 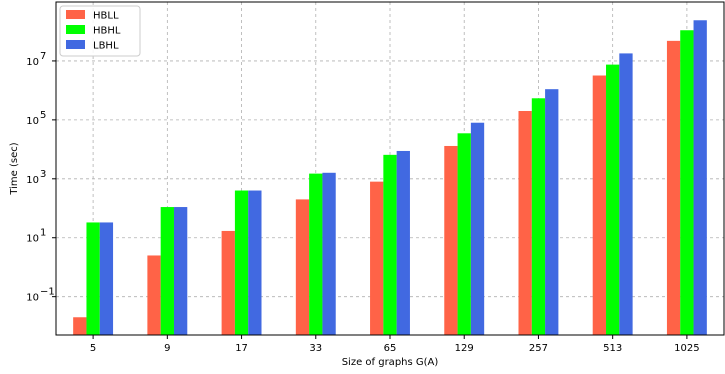 I want to click on x-tick-label: 17, so click(x=241, y=348).